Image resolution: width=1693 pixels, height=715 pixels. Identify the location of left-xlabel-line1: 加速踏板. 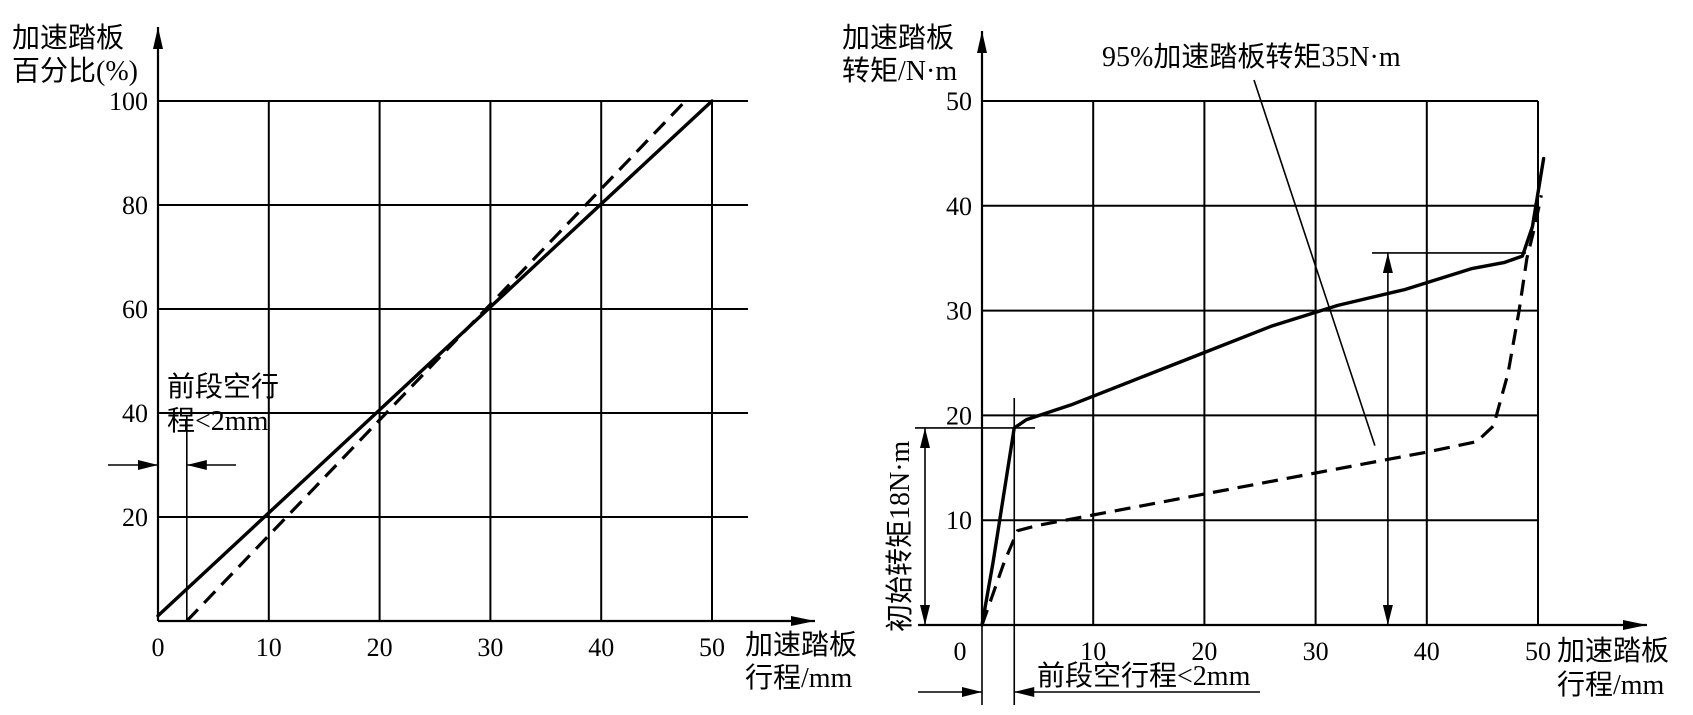
(801, 645).